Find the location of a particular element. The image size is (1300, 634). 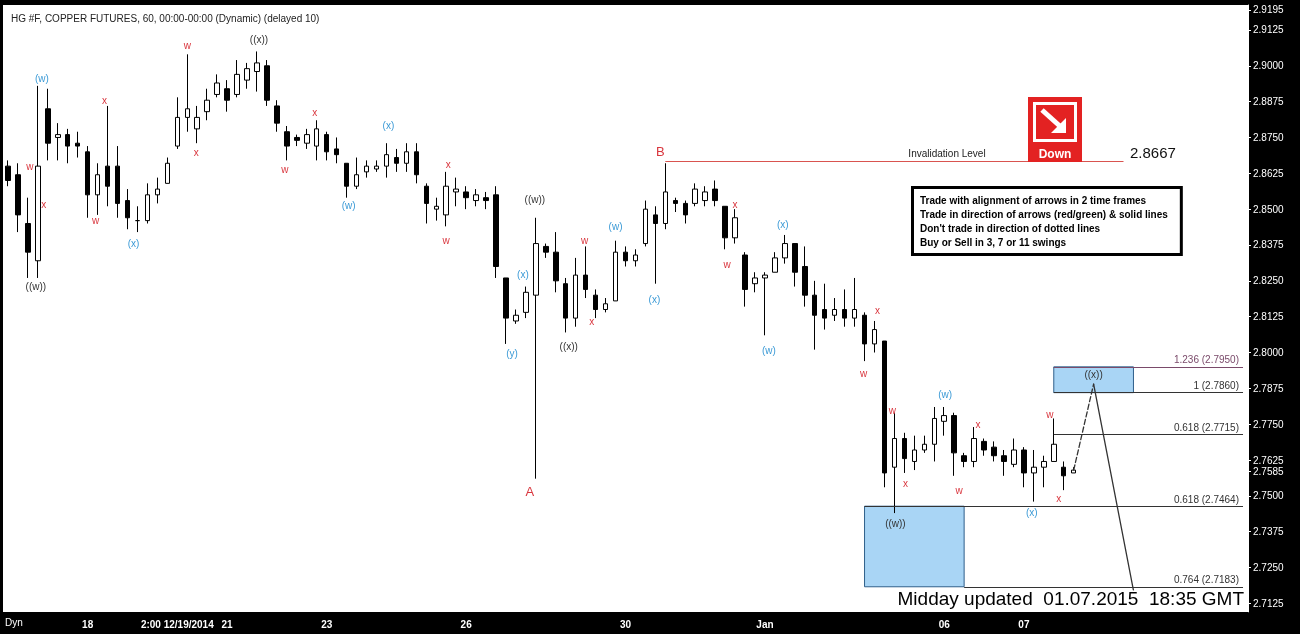

y-tick-label: 2.7585 is located at coordinates (1269, 471).